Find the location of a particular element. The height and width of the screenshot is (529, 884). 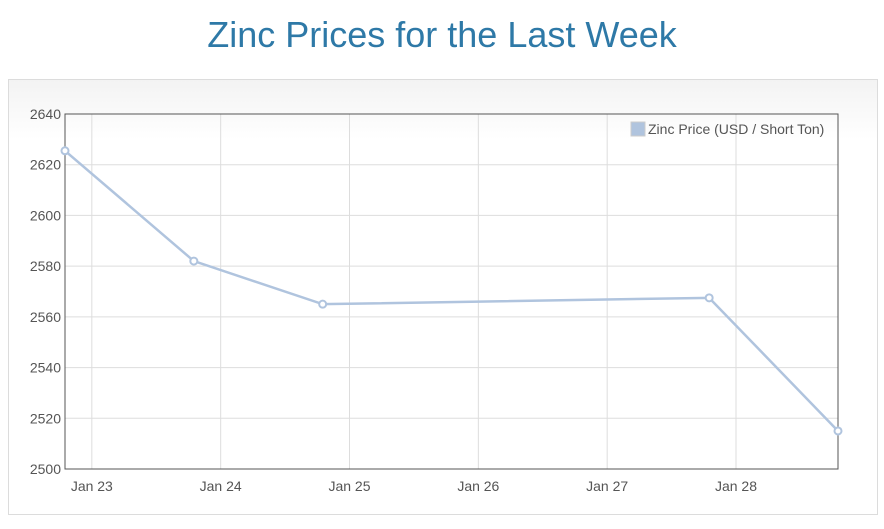

x-tick-label: Jan 23 is located at coordinates (92, 486).